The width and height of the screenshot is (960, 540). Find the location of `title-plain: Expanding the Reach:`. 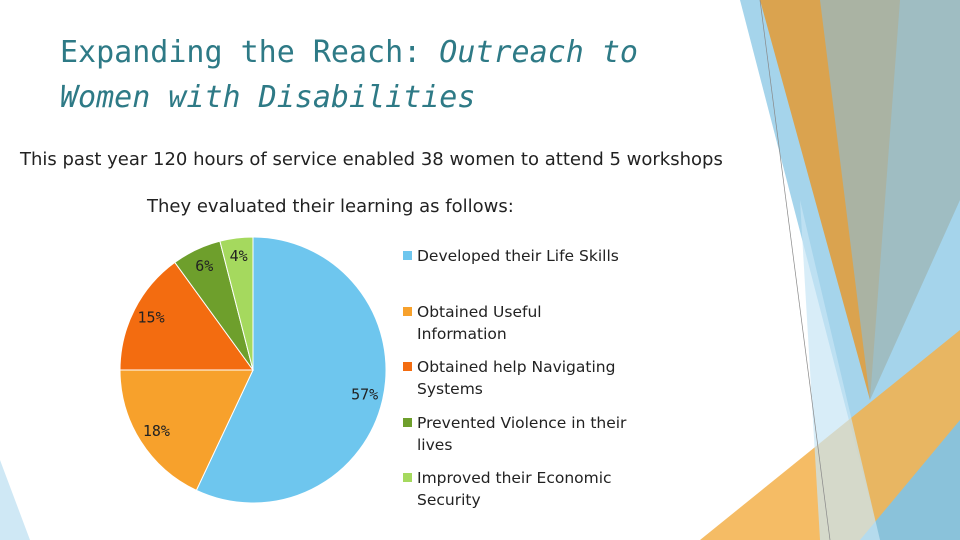

title-plain: Expanding the Reach: is located at coordinates (241, 52).